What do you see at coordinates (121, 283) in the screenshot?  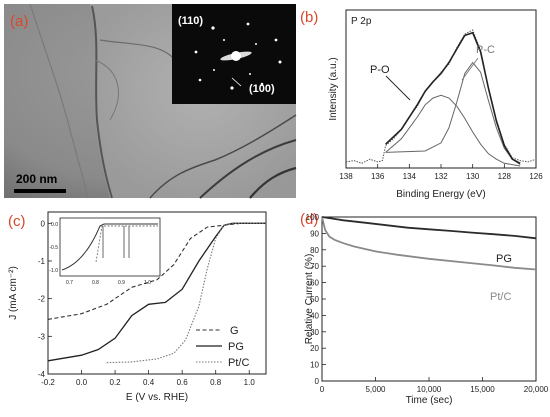 I see `inset-xtick-2: 0.9` at bounding box center [121, 283].